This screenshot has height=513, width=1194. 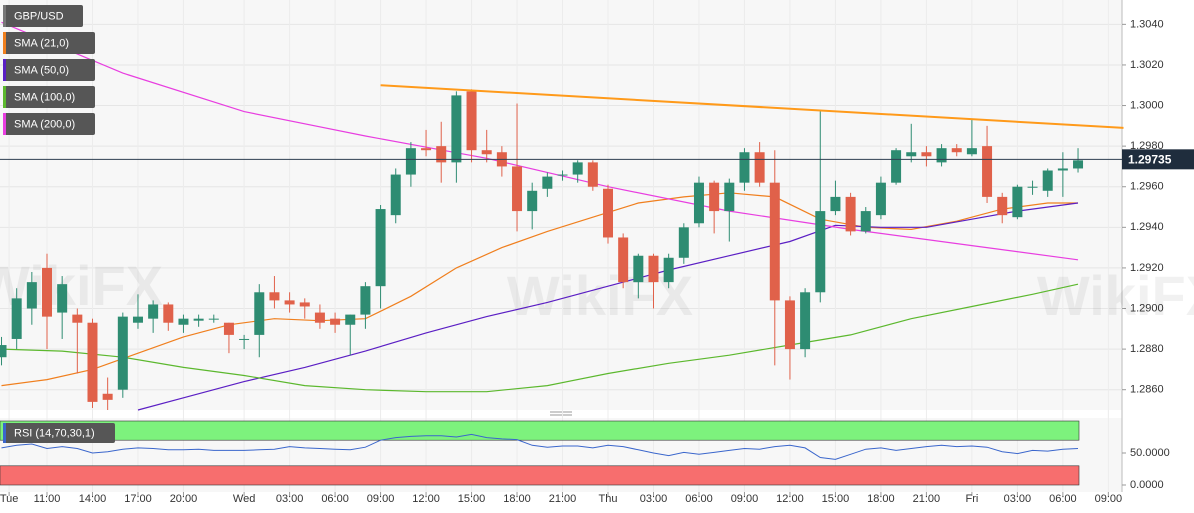 What do you see at coordinates (1147, 268) in the screenshot?
I see `y-tick-label: 1.2920` at bounding box center [1147, 268].